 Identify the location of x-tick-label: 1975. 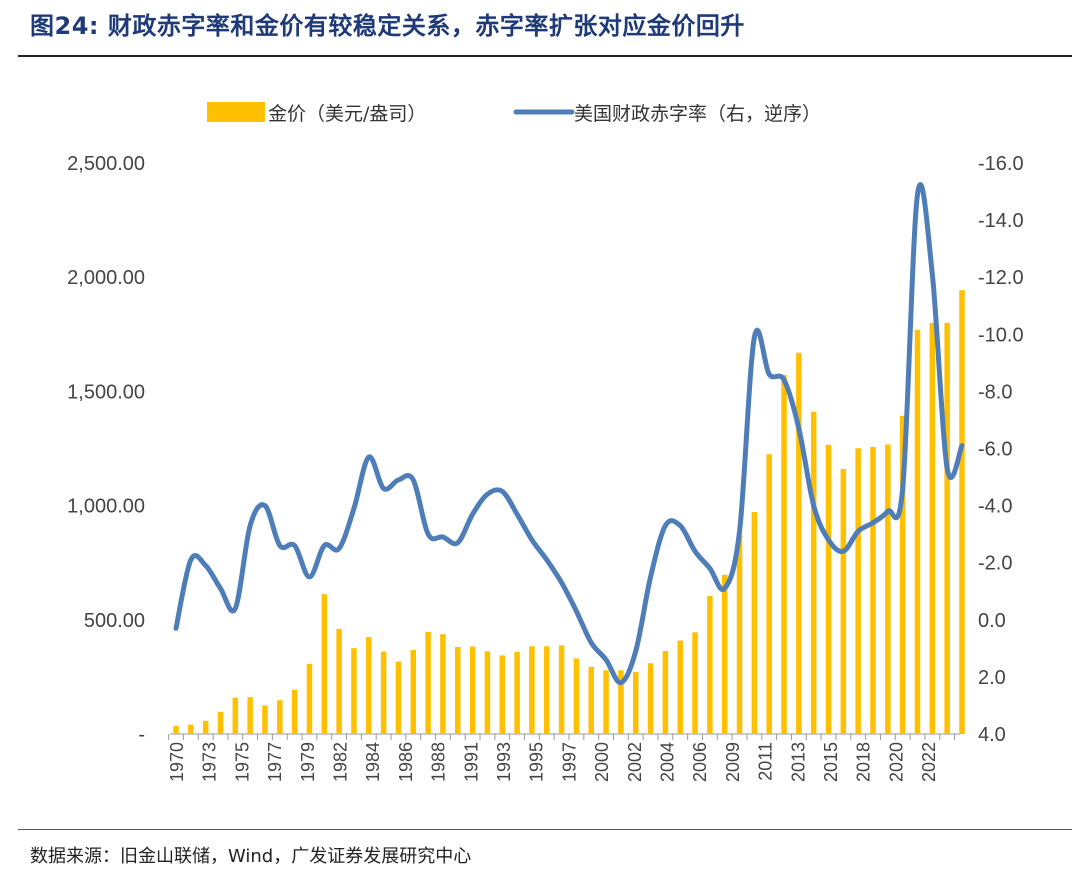
(242, 762).